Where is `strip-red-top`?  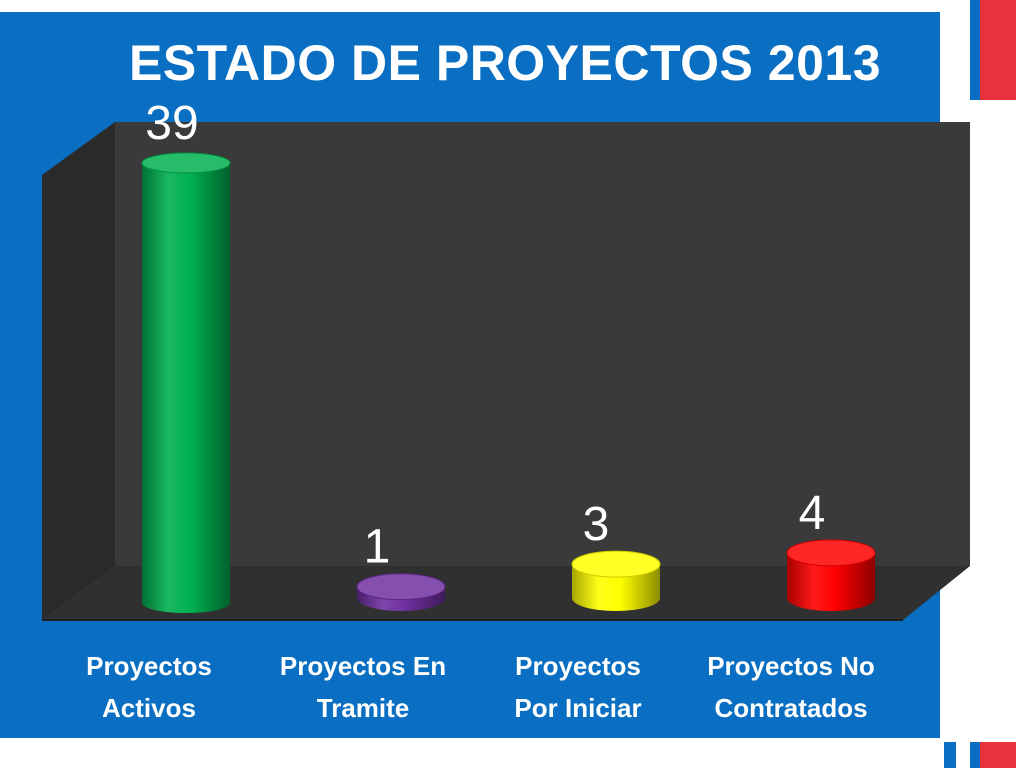 strip-red-top is located at coordinates (998, 50).